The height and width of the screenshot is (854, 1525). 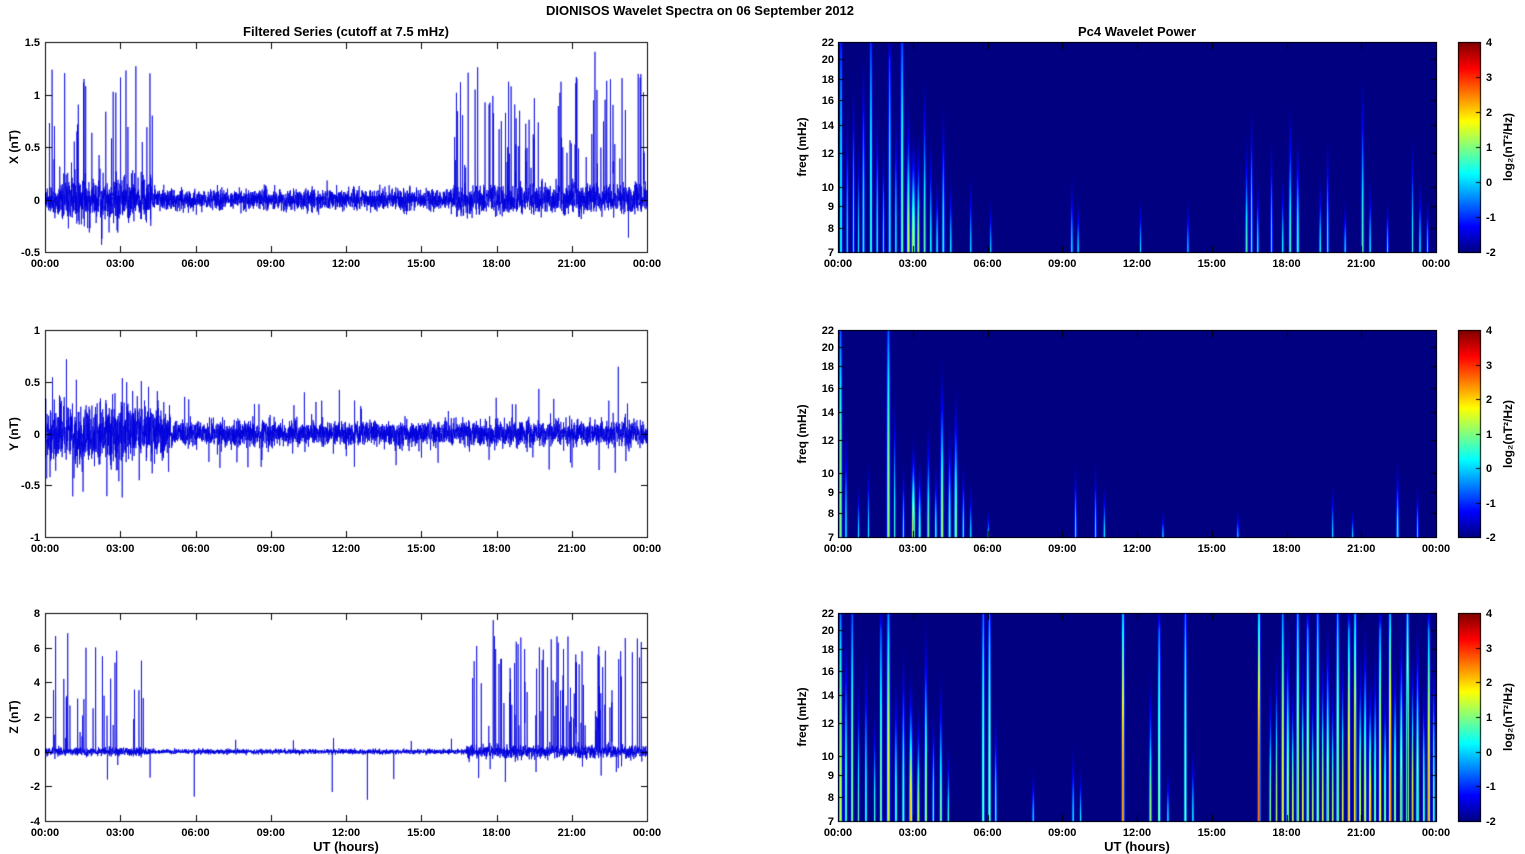 I want to click on y-tick-label: -4, so click(x=35, y=821).